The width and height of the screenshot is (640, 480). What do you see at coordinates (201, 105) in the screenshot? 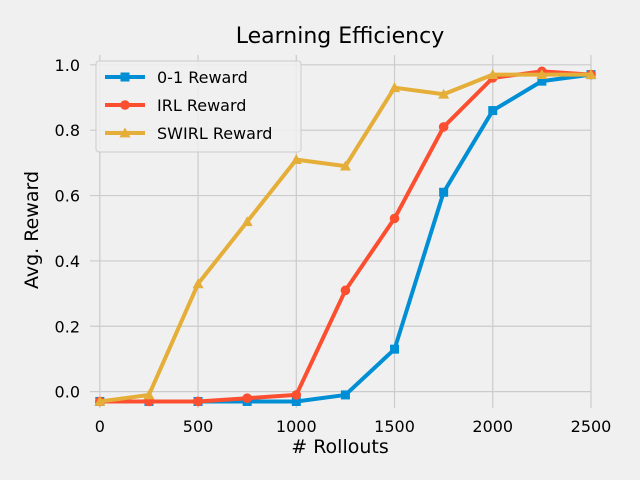
I see `legend-label: IRL Reward` at bounding box center [201, 105].